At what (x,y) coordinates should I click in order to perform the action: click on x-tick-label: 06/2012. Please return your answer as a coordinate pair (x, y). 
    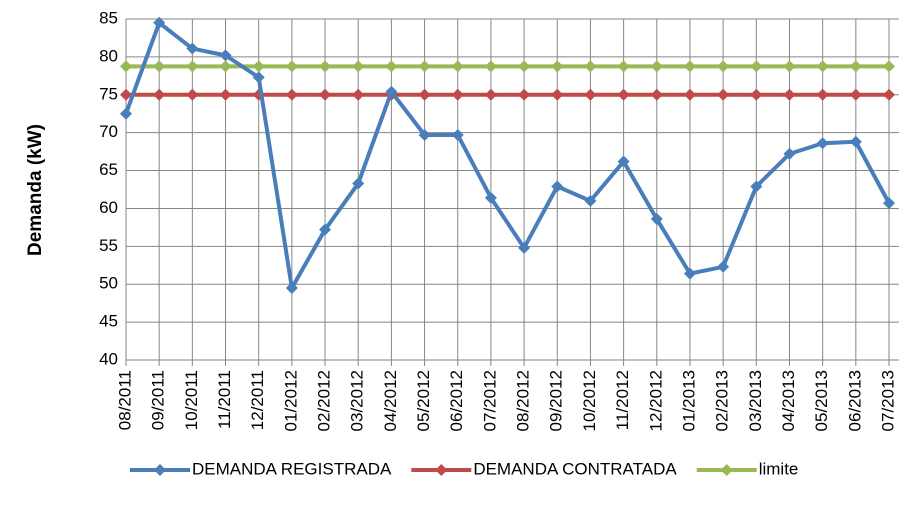
    Looking at the image, I should click on (456, 400).